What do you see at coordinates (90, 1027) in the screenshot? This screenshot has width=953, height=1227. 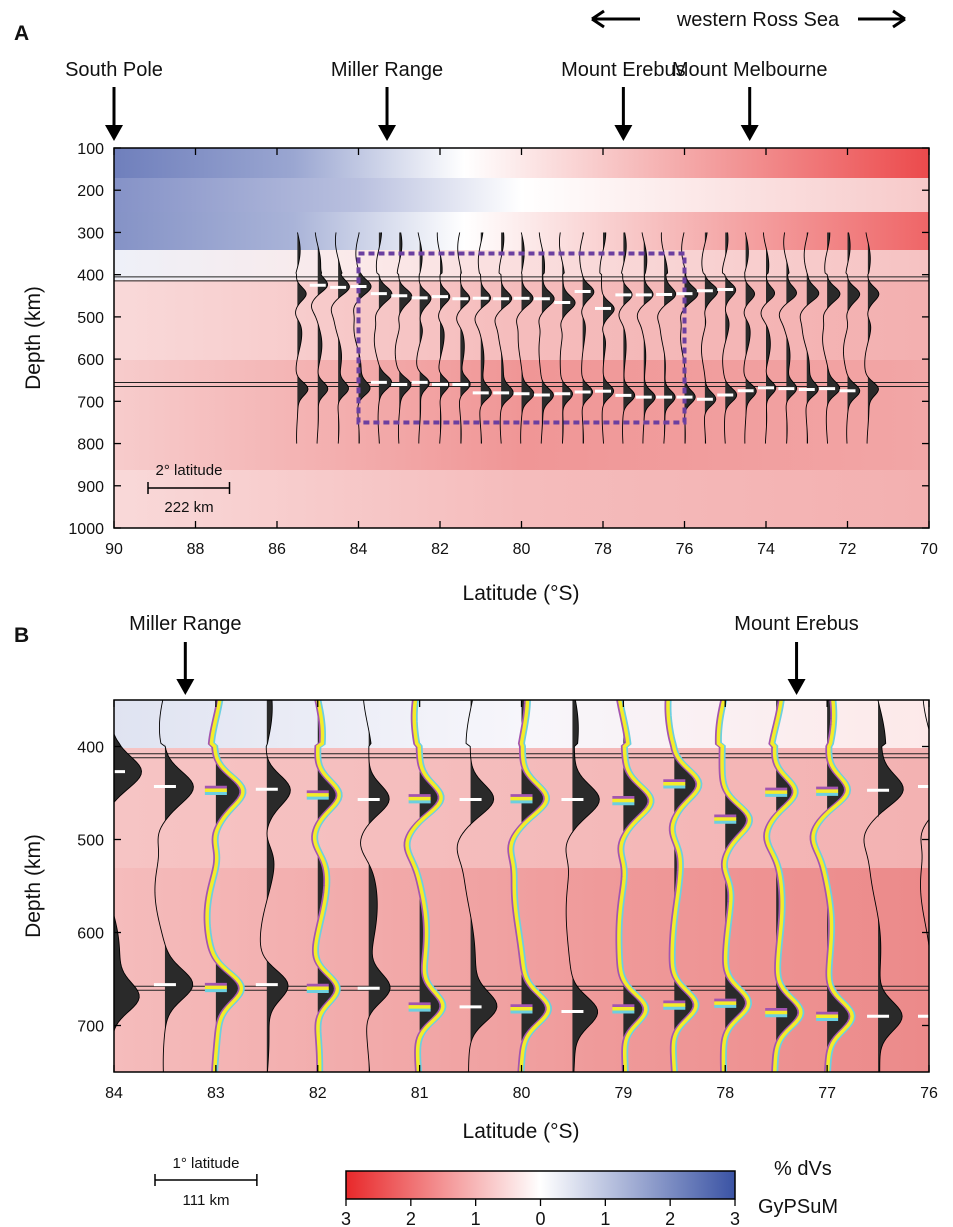 I see `b-y-tick-label: 700` at bounding box center [90, 1027].